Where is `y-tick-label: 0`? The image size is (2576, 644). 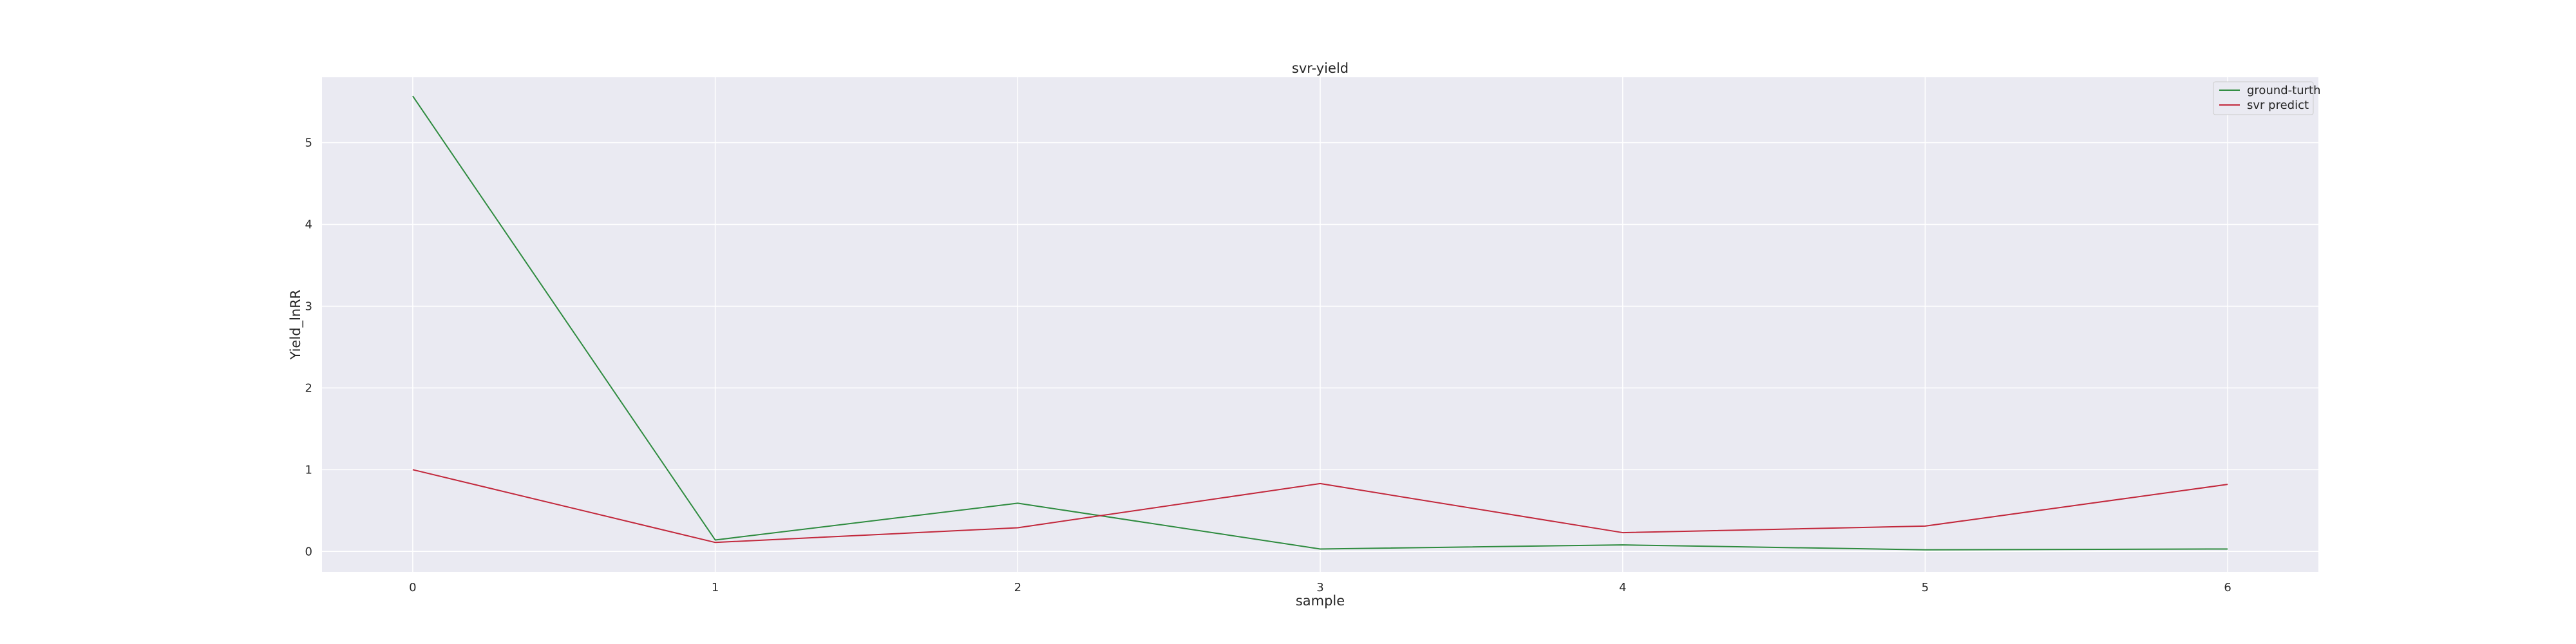 y-tick-label: 0 is located at coordinates (309, 551).